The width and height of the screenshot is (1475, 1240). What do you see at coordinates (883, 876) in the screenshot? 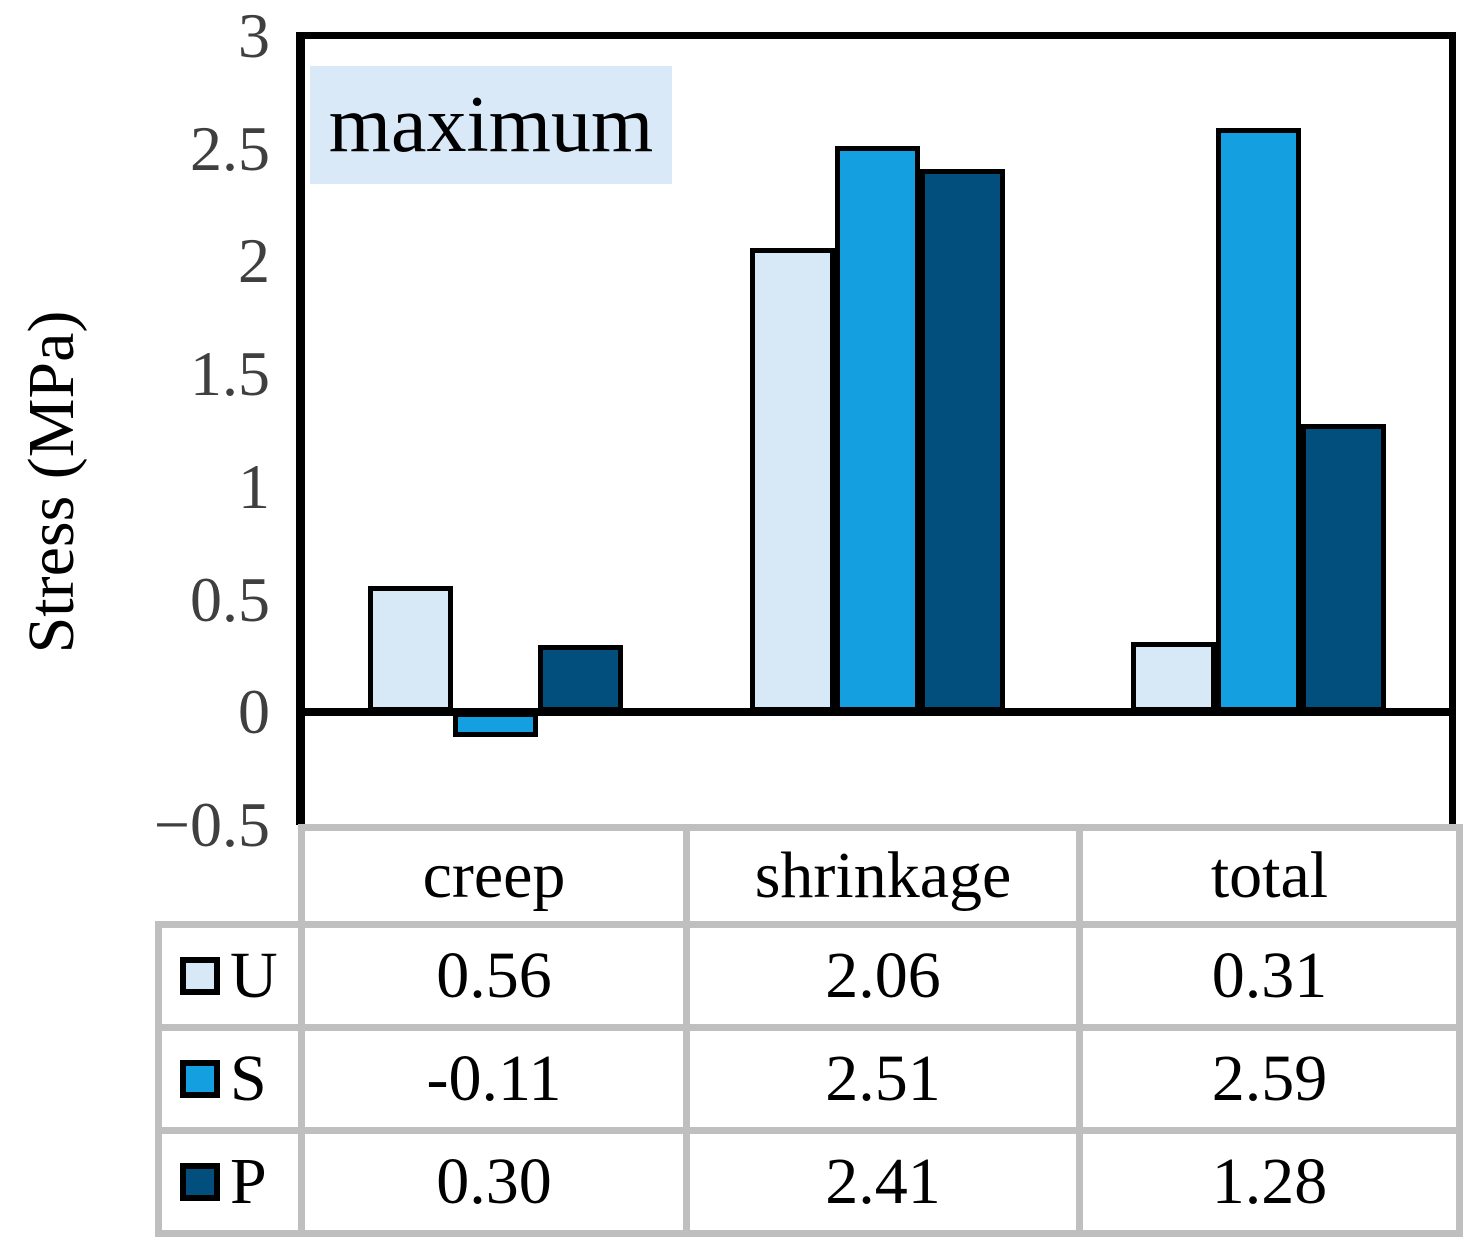
I see `table-header-shrinkage: shrinkage` at bounding box center [883, 876].